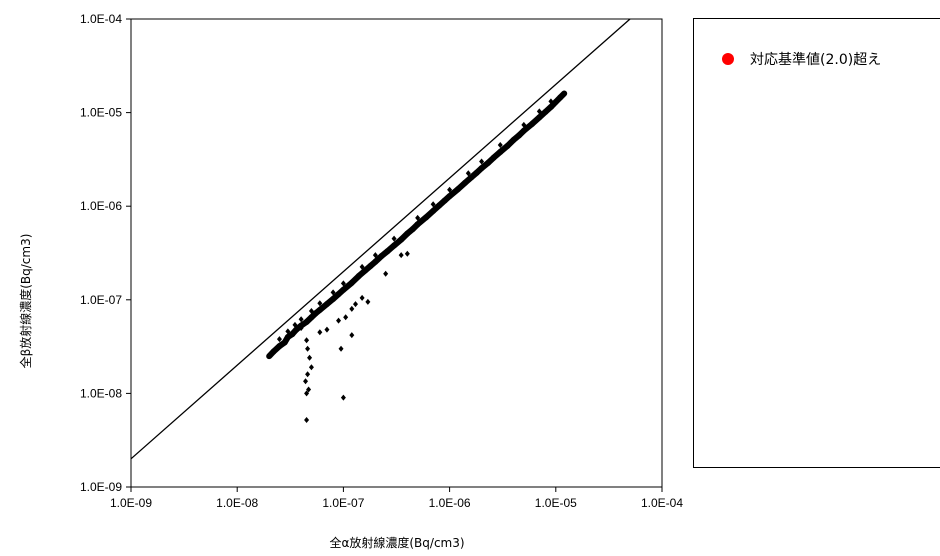 The width and height of the screenshot is (940, 556). What do you see at coordinates (101, 487) in the screenshot?
I see `y-tick-label: 1.0E-09` at bounding box center [101, 487].